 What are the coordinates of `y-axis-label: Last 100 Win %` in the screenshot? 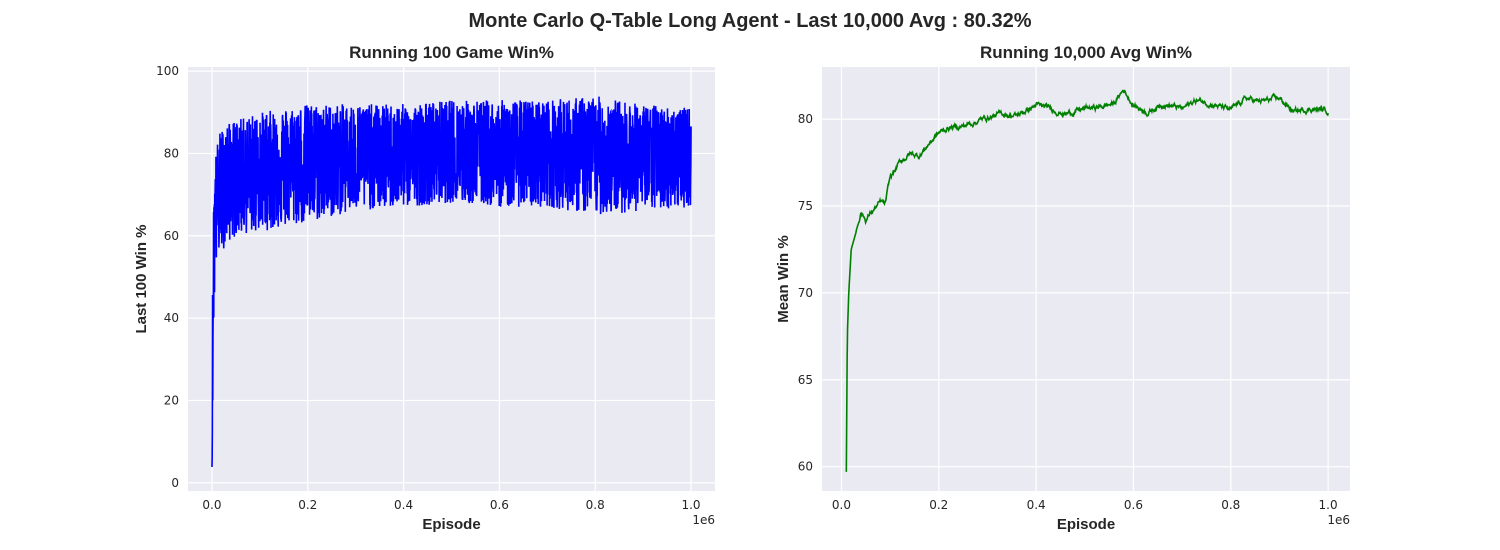 It's located at (141, 278).